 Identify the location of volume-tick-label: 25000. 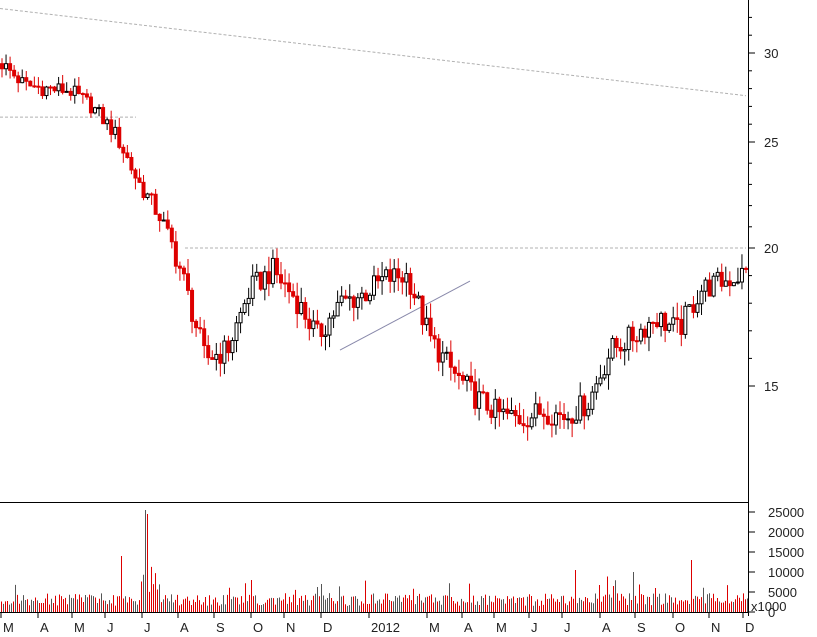
(786, 512).